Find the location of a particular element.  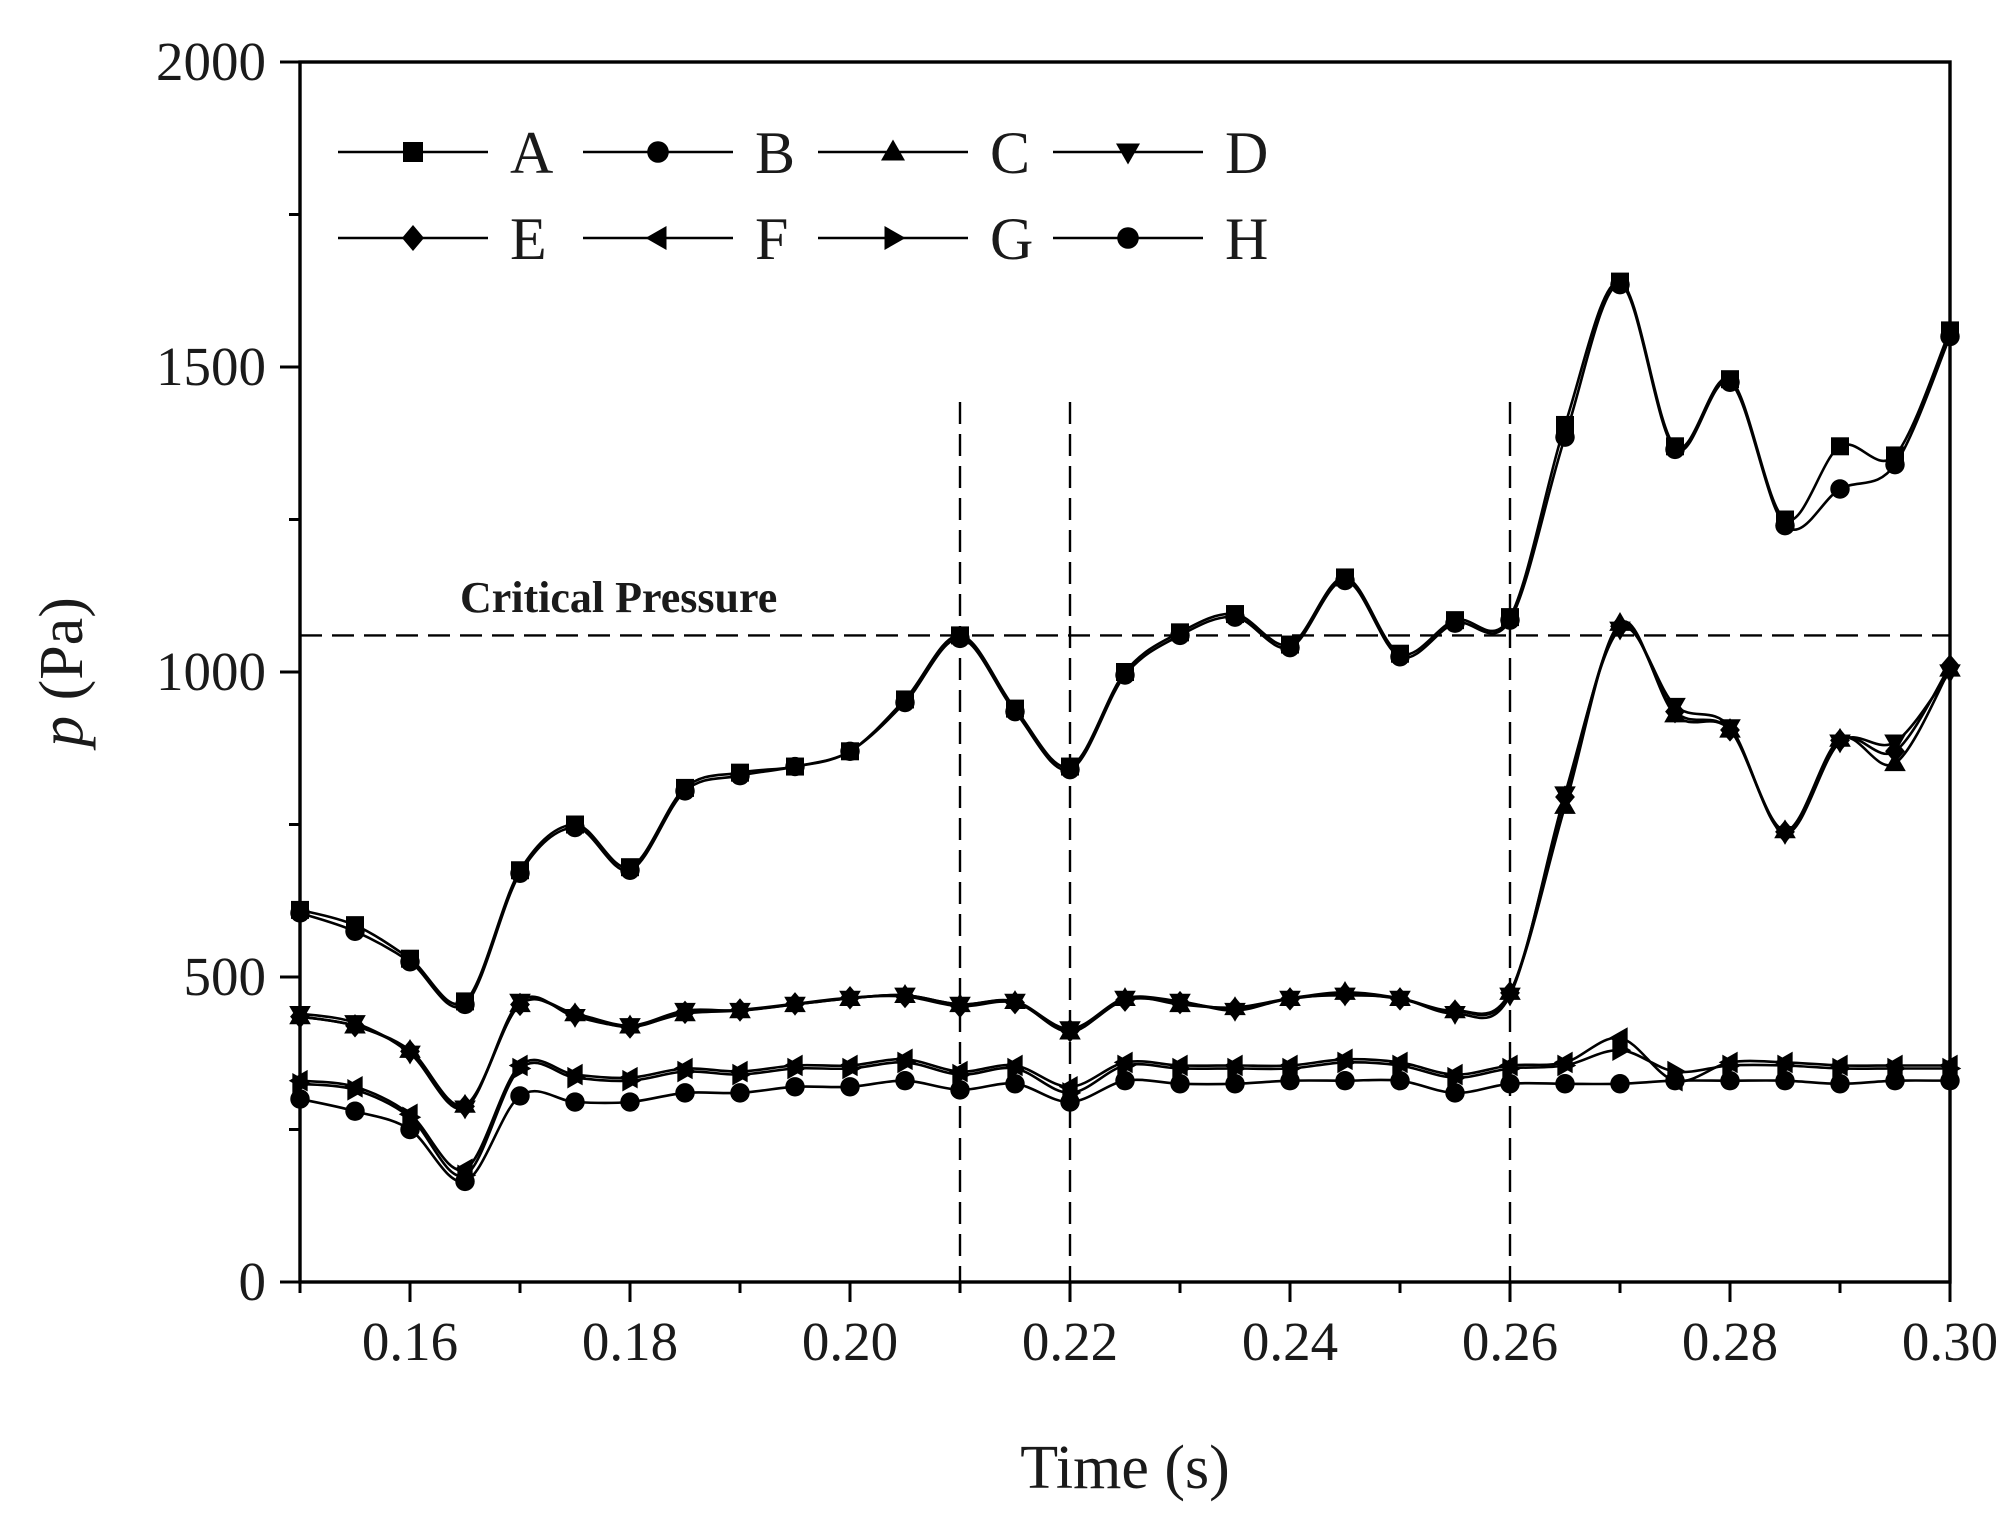

legend-label: C is located at coordinates (1010, 153).